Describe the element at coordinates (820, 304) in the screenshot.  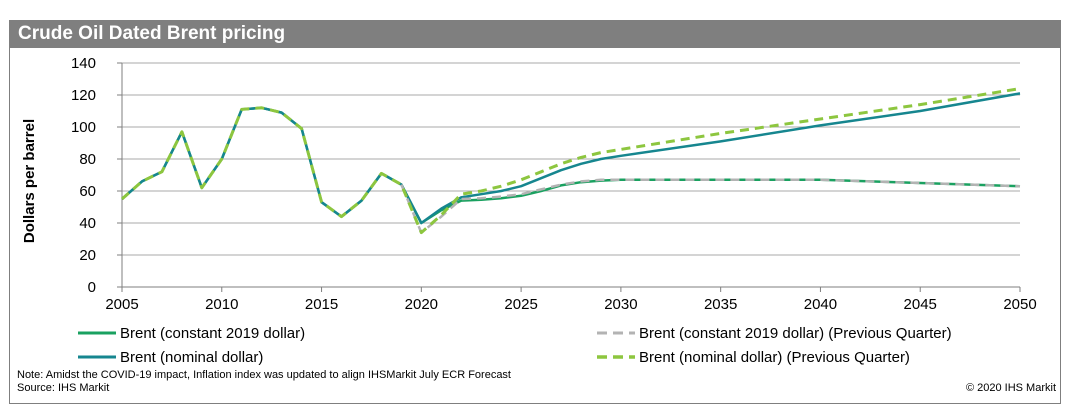
I see `x-tick-label: 2040` at that location.